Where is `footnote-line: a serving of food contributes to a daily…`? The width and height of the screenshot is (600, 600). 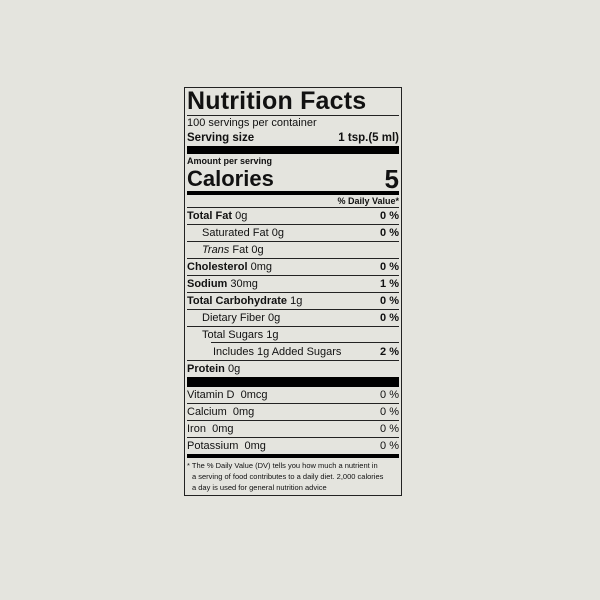 footnote-line: a serving of food contributes to a daily… is located at coordinates (288, 476).